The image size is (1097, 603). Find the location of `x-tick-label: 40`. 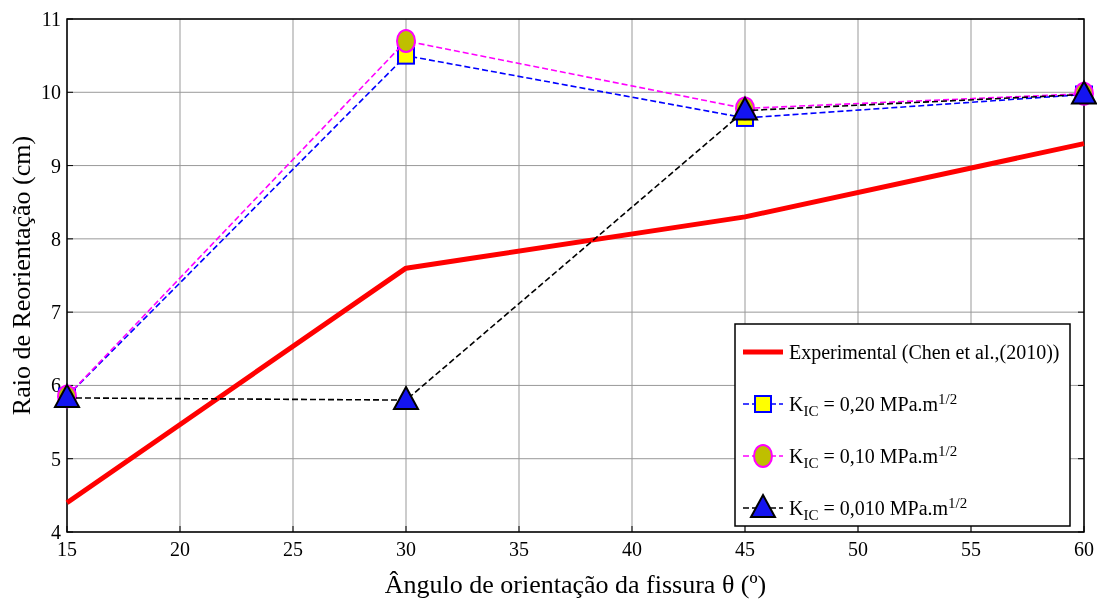

x-tick-label: 40 is located at coordinates (632, 549).